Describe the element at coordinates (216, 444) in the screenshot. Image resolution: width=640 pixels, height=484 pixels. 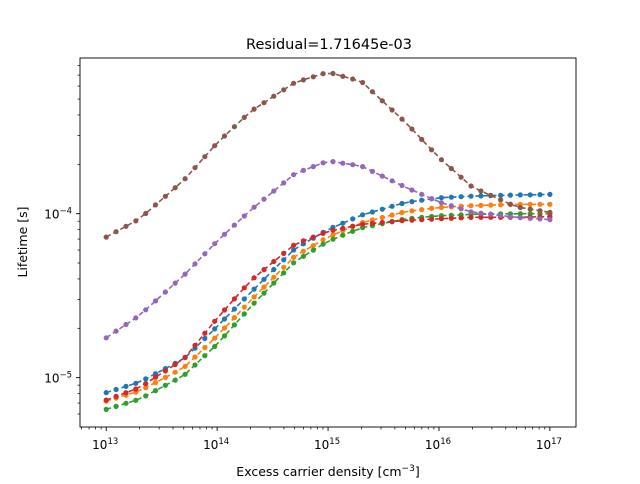
I see `x-tick-label: 1014` at that location.